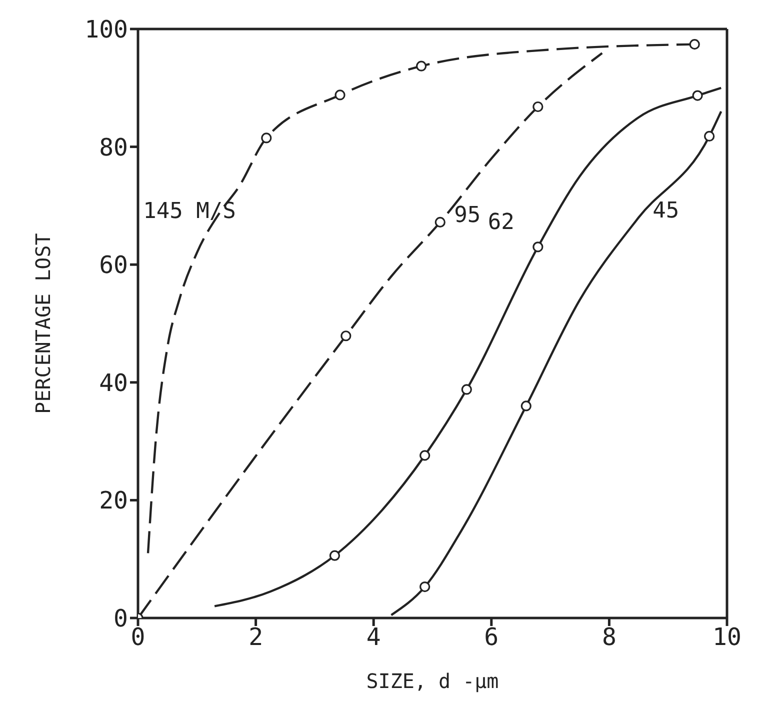  Describe the element at coordinates (727, 637) in the screenshot. I see `x-tick-label: 10` at that location.